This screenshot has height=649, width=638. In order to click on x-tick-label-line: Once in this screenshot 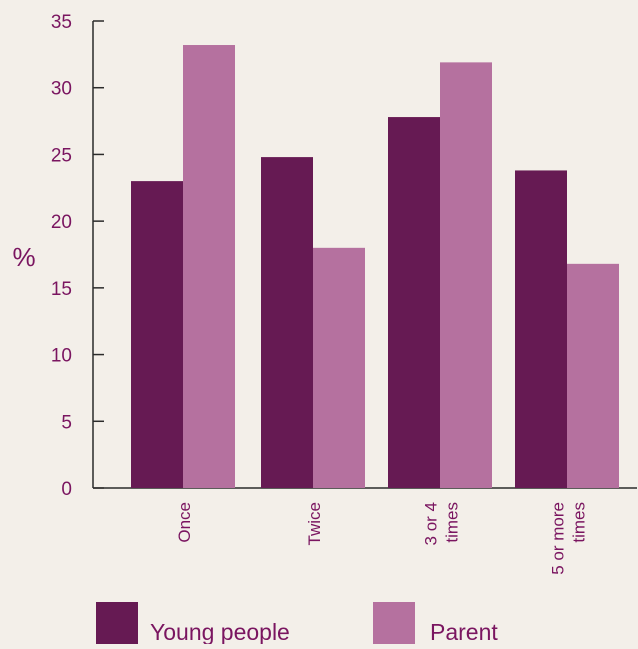, I will do `click(184, 522)`.